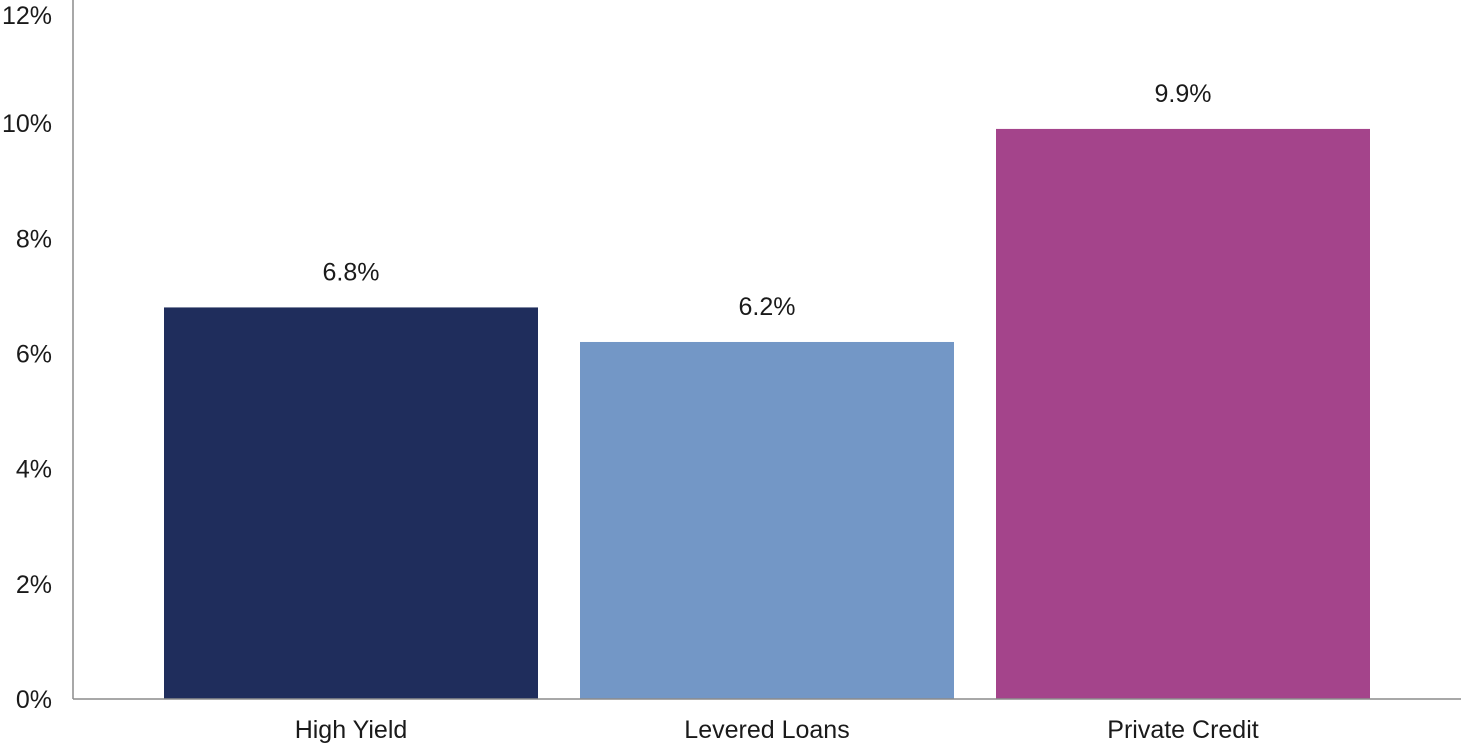  What do you see at coordinates (34, 239) in the screenshot?
I see `y-tick-label: 8%` at bounding box center [34, 239].